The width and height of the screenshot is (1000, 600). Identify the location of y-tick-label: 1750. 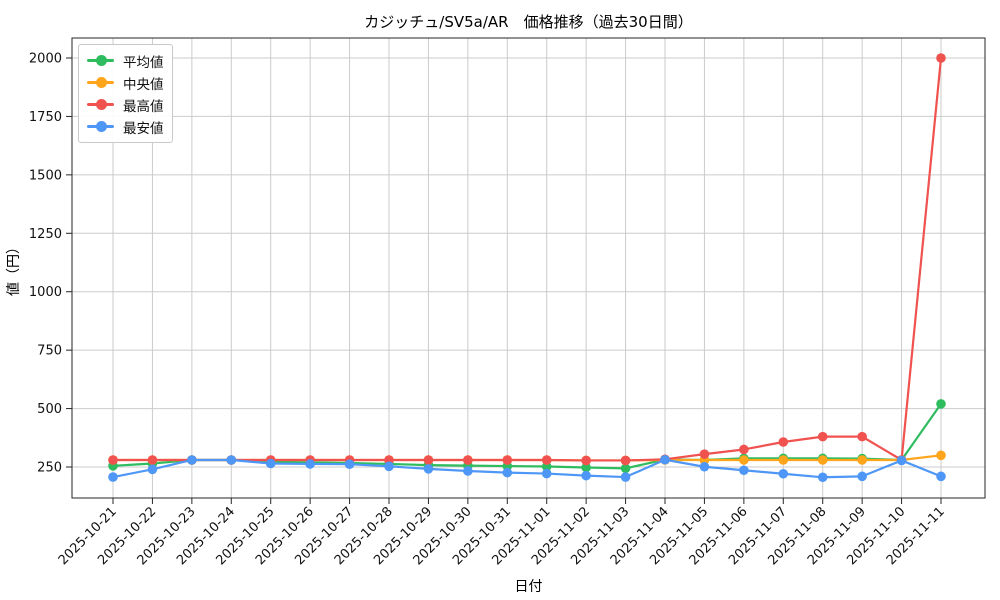
(45, 117).